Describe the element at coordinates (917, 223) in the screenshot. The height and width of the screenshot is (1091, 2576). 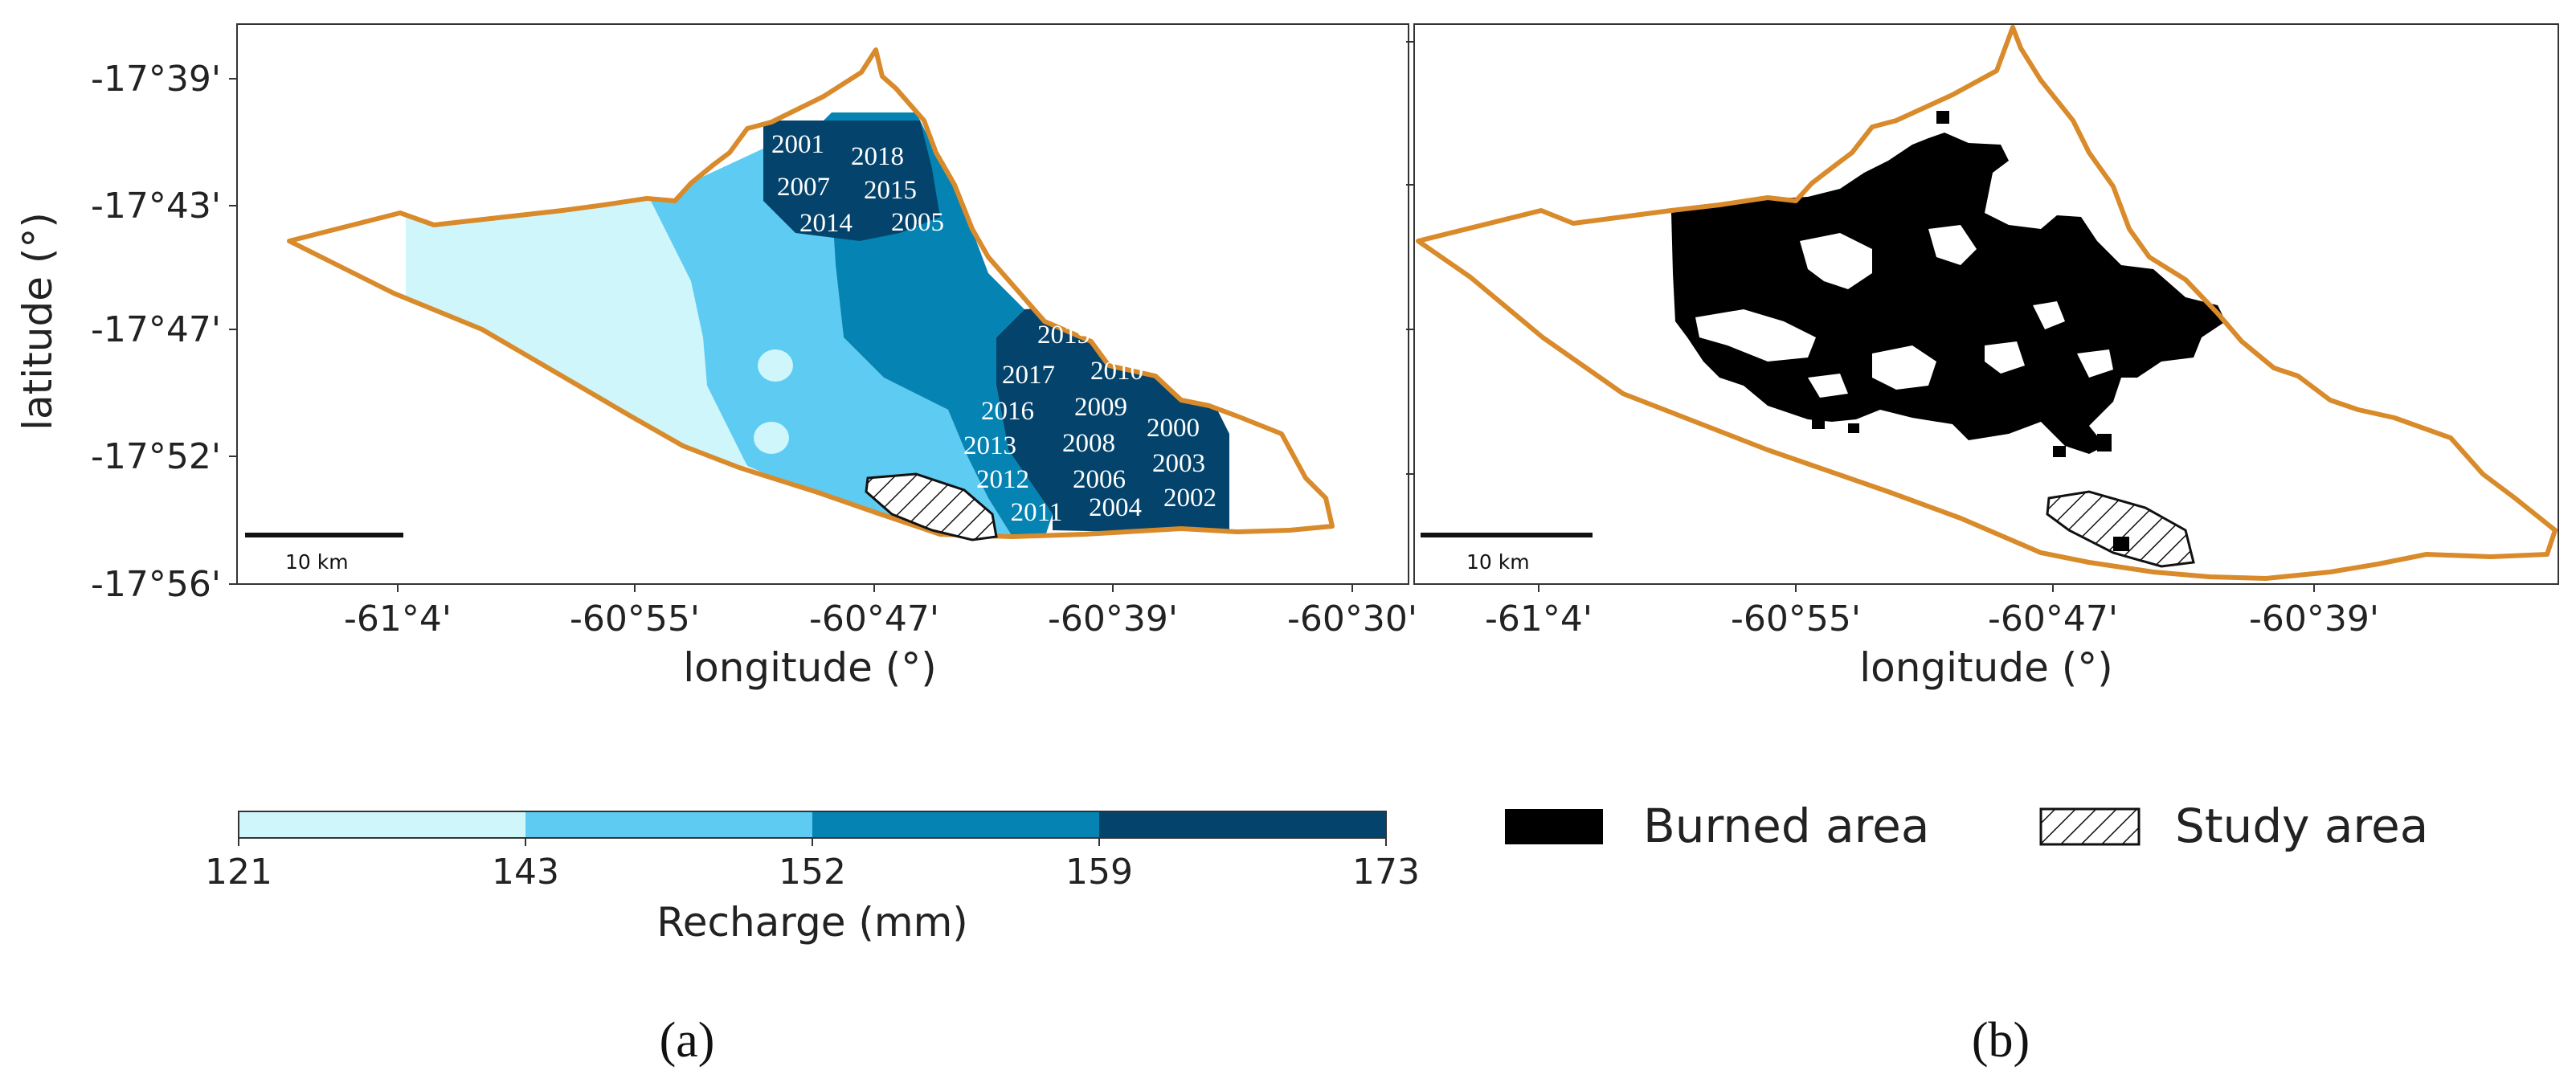
I see `year-label: 2005` at that location.